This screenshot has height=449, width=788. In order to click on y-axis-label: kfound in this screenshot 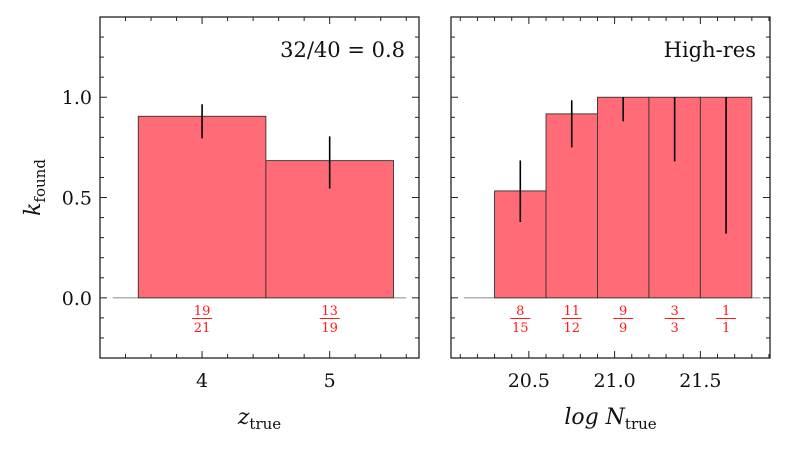, I will do `click(35, 187)`.